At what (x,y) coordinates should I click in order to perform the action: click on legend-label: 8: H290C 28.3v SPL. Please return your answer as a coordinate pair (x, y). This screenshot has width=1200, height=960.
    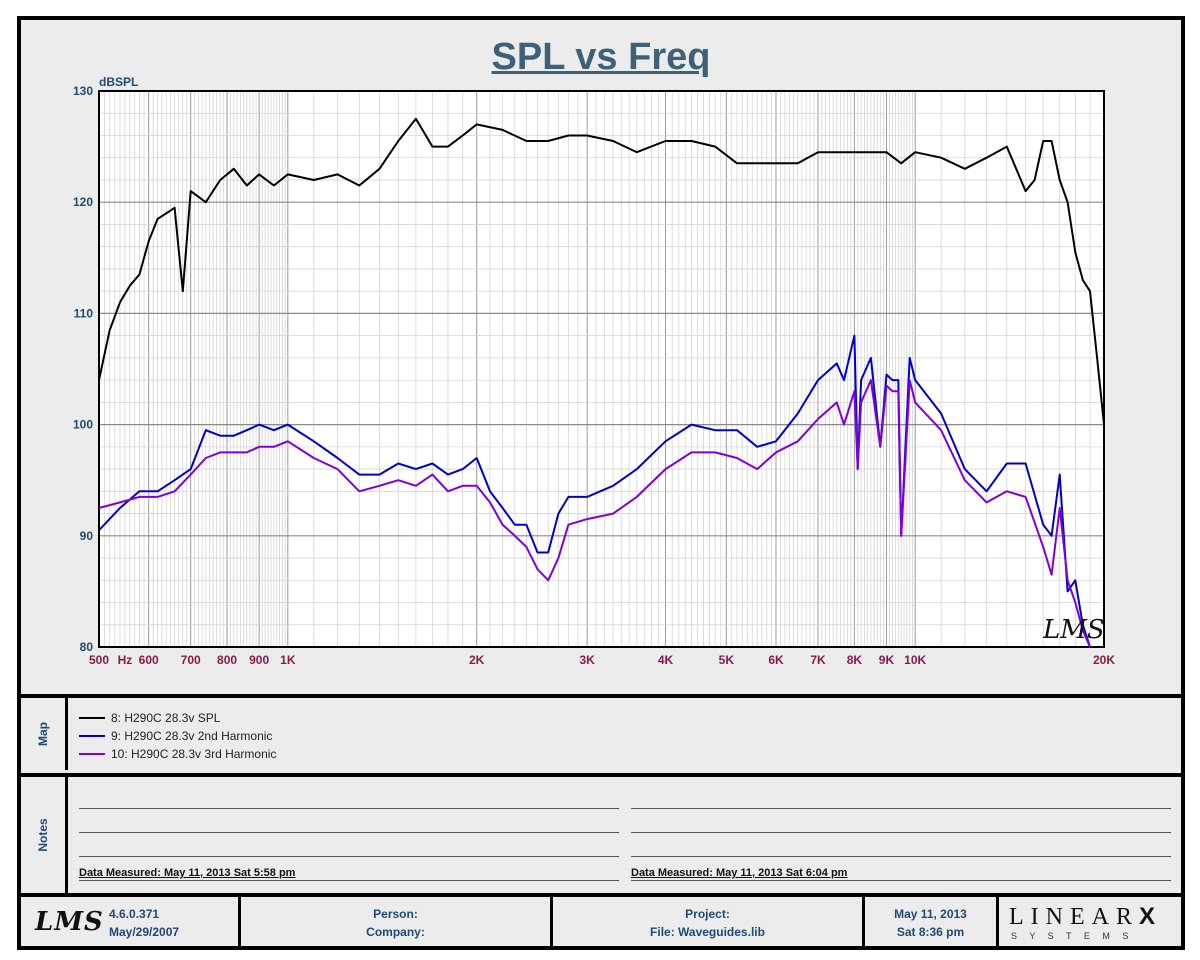
    Looking at the image, I should click on (166, 718).